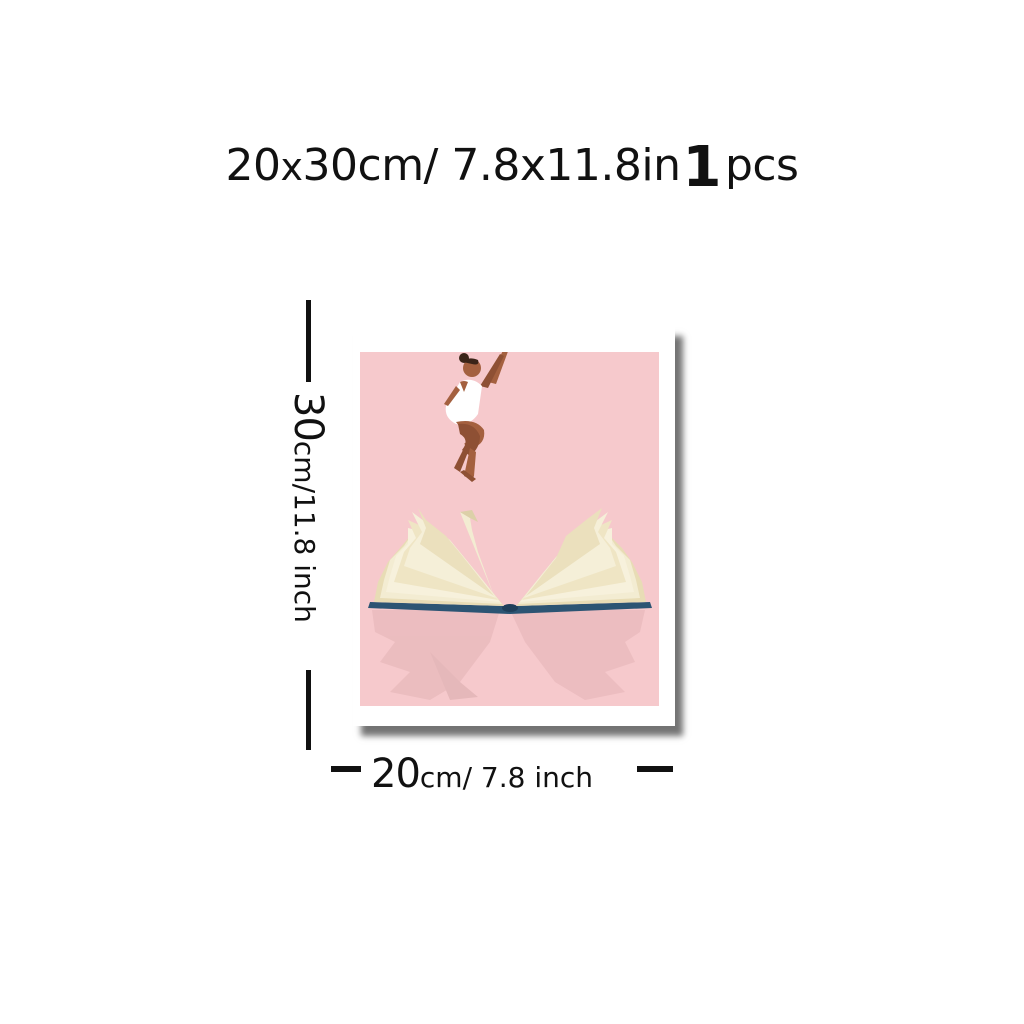  What do you see at coordinates (308, 416) in the screenshot?
I see `height-value: 30` at bounding box center [308, 416].